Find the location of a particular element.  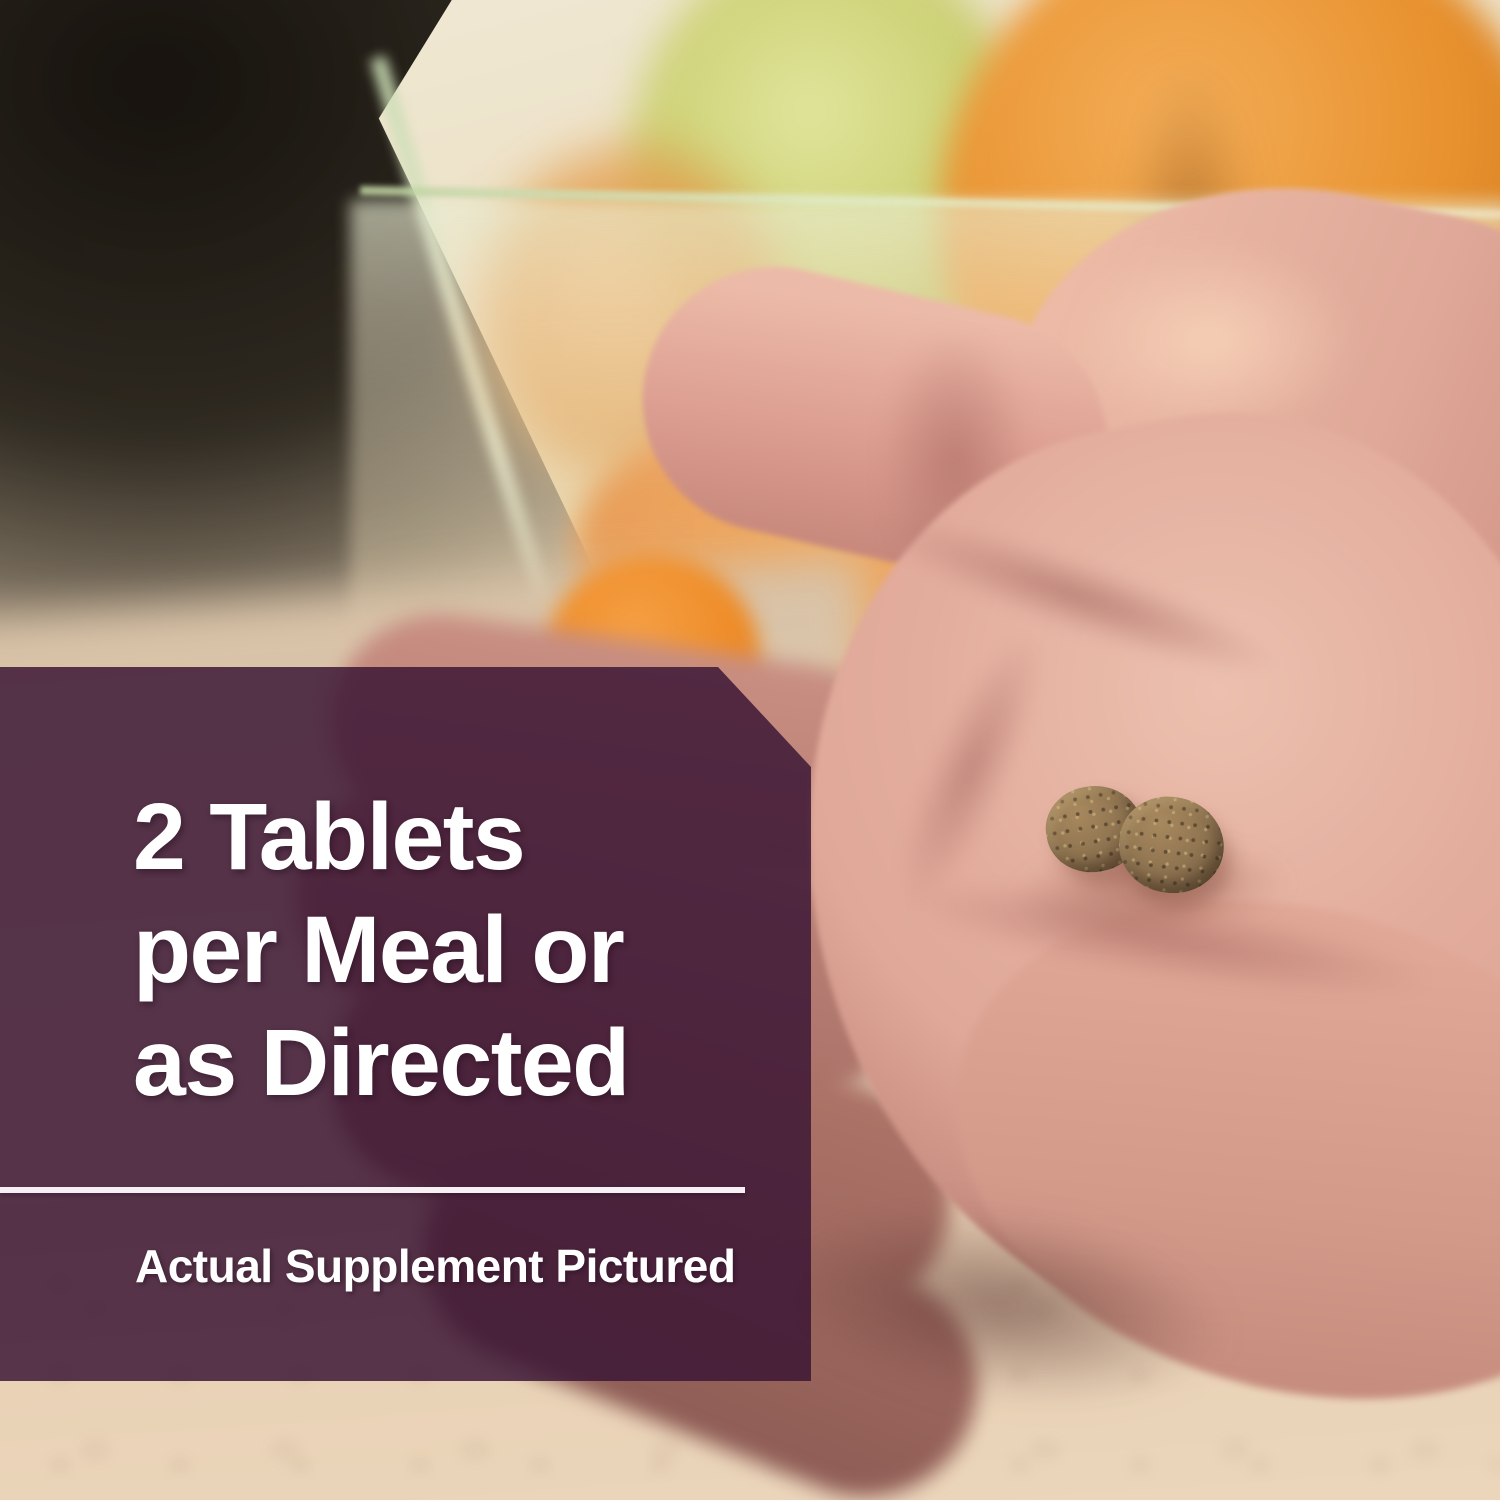

headline-line-3: as Directed is located at coordinates (381, 1063).